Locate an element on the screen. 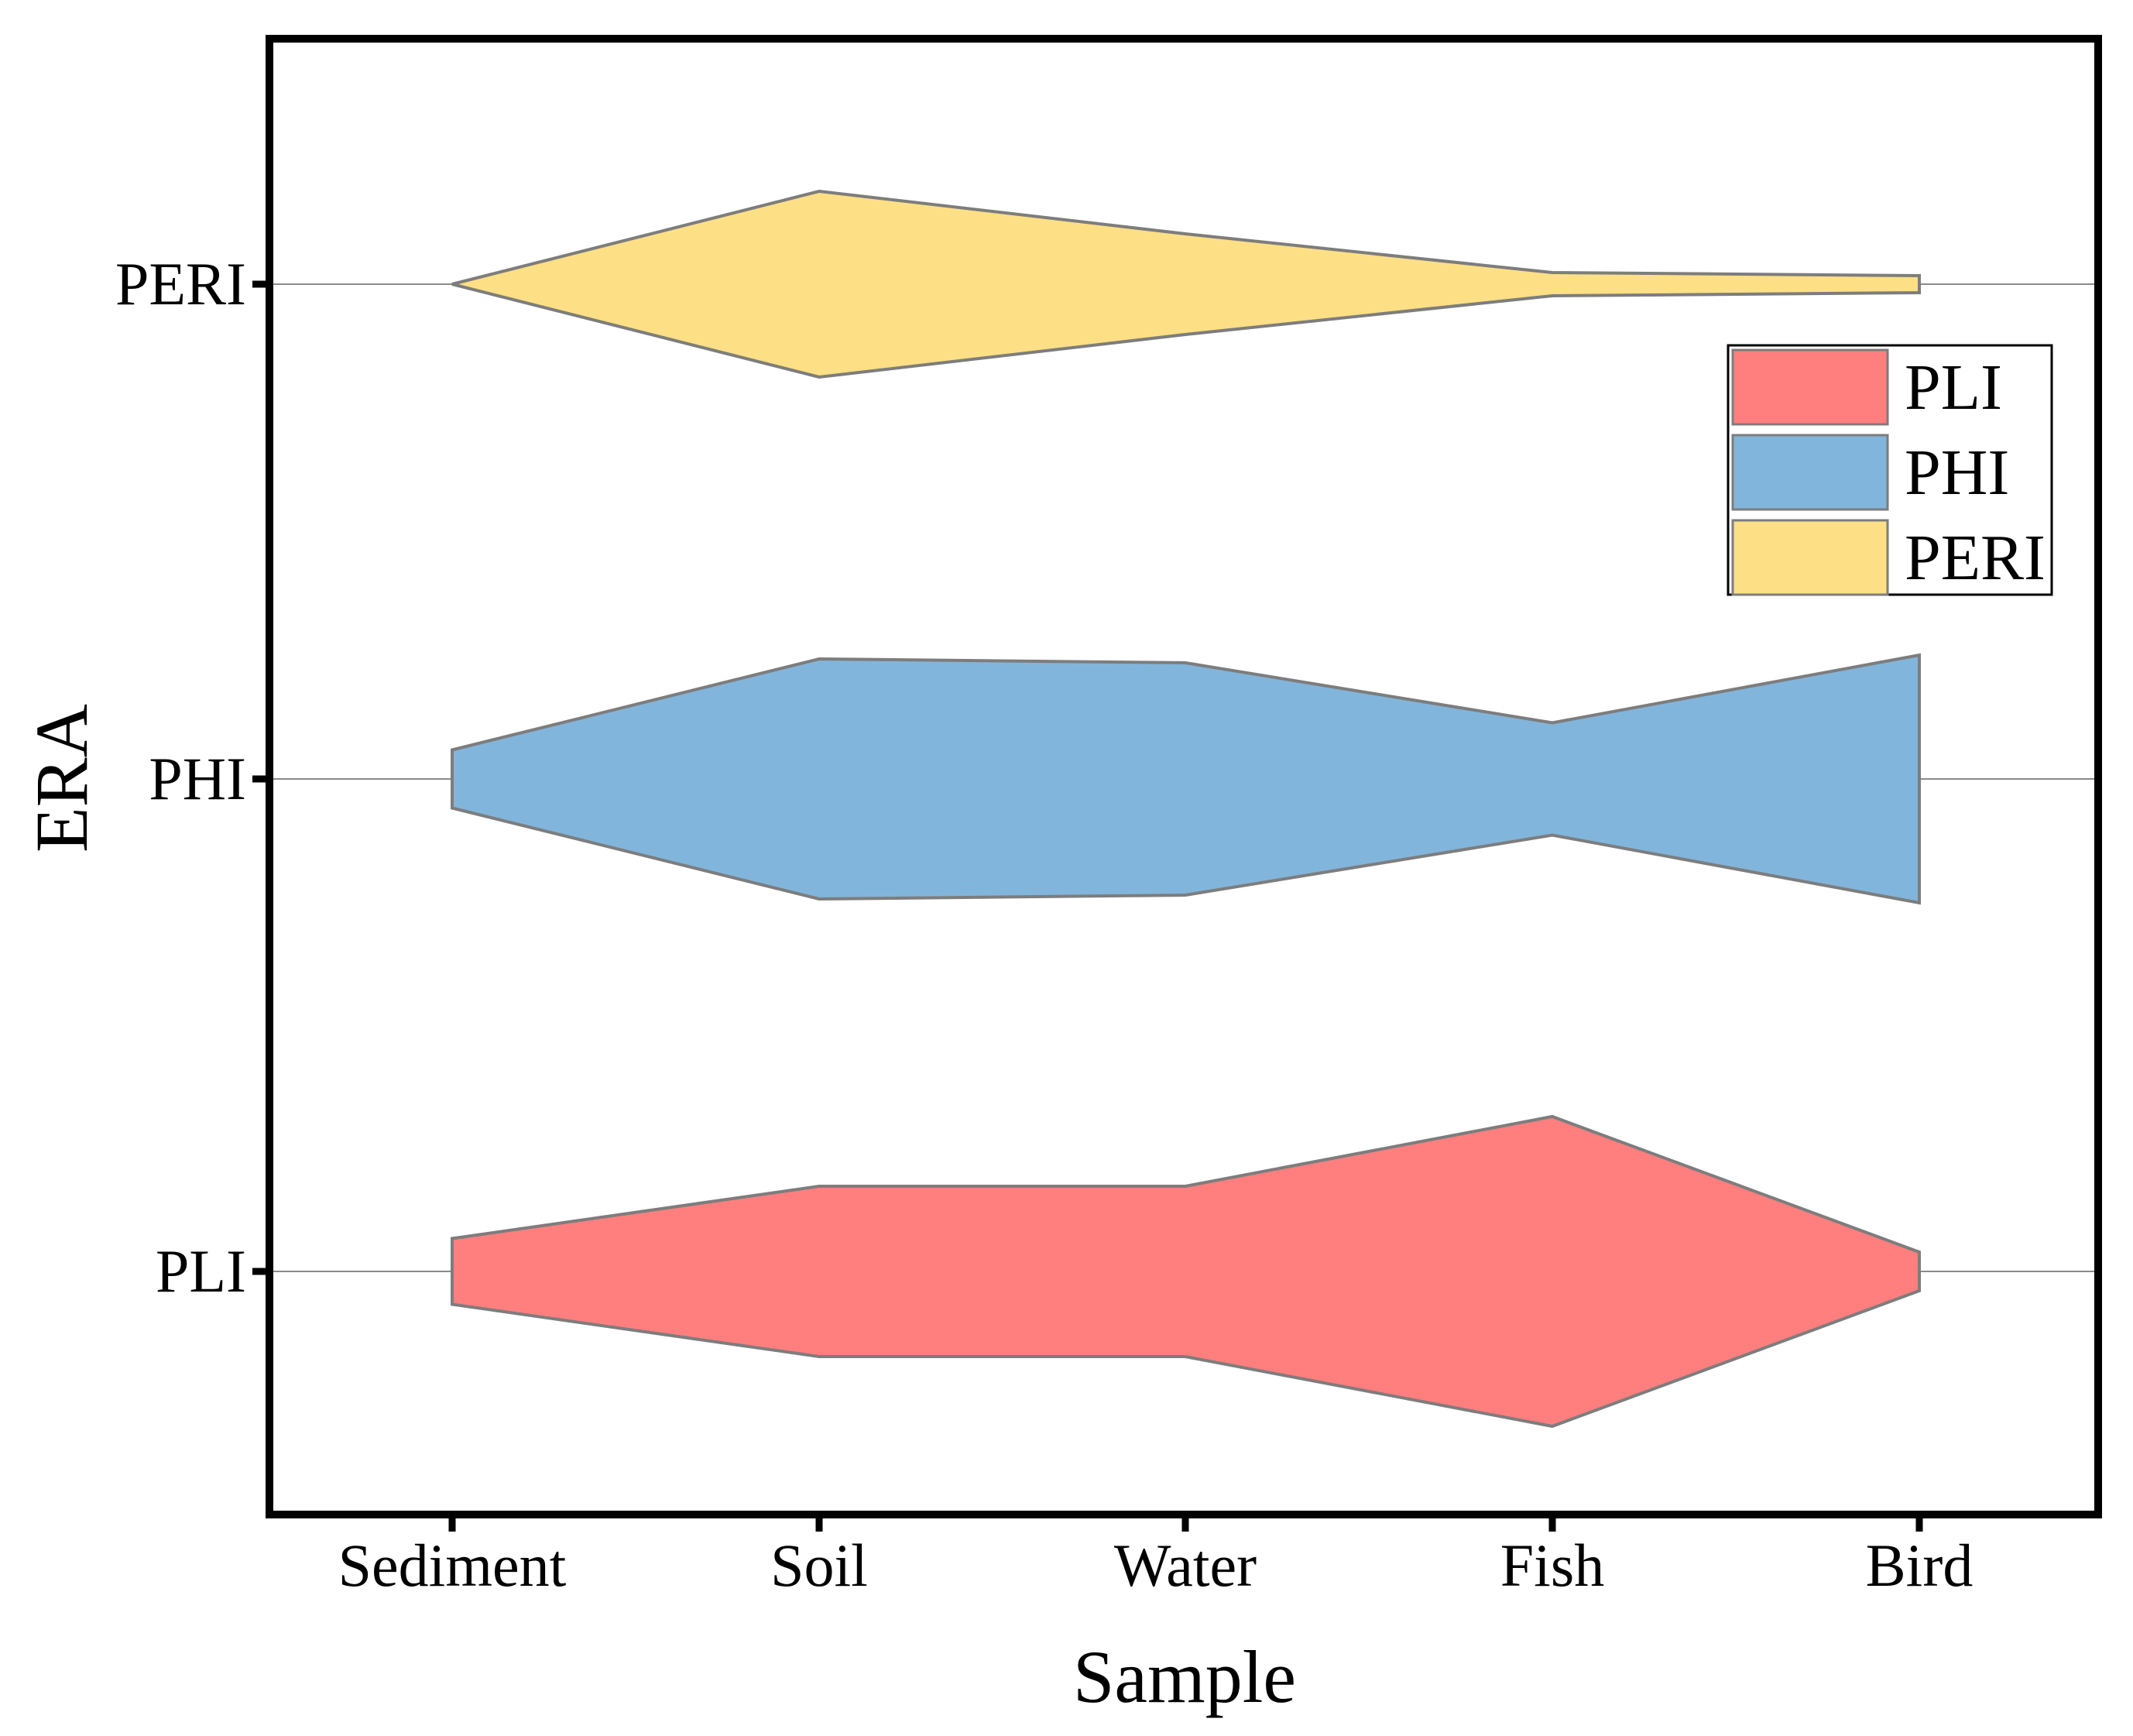  x-tick-label-water: Water is located at coordinates (1185, 1565).